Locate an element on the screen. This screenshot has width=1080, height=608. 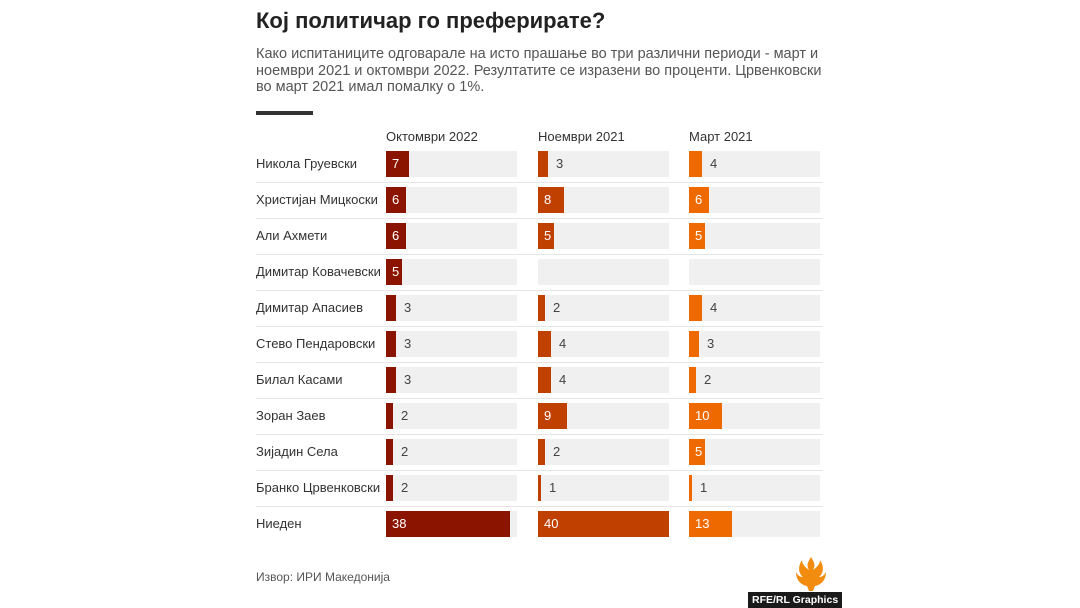
column-header: Октомври 2022 is located at coordinates (432, 136).